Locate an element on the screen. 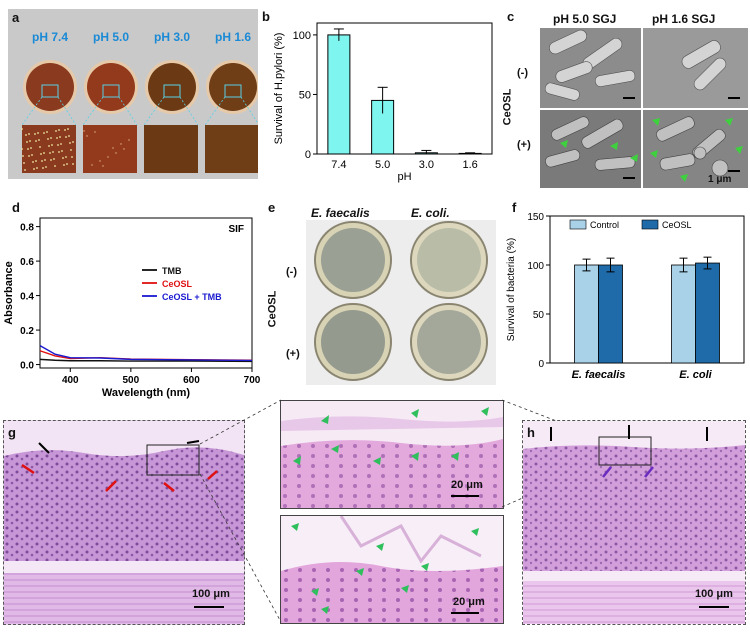  d-xtick-label: 700 is located at coordinates (252, 380).